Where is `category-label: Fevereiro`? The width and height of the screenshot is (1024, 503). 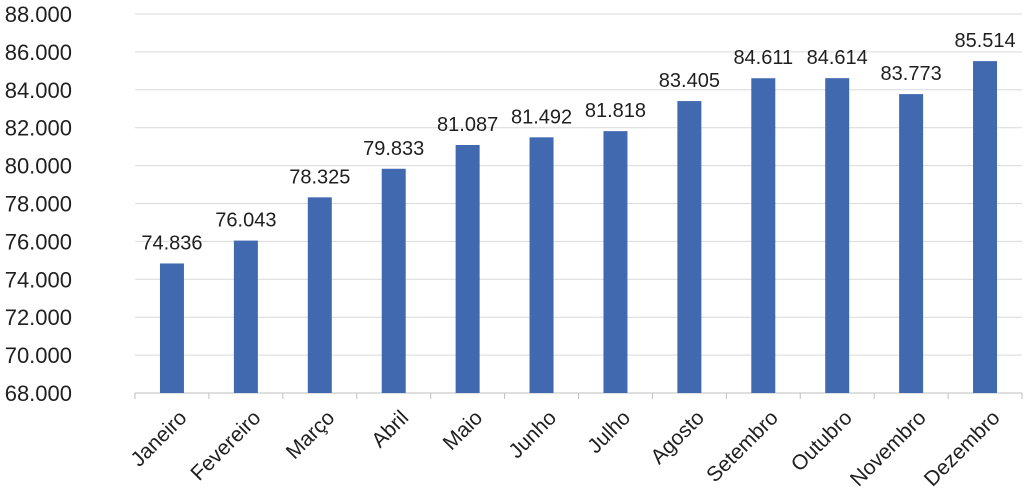
category-label: Fevereiro is located at coordinates (225, 445).